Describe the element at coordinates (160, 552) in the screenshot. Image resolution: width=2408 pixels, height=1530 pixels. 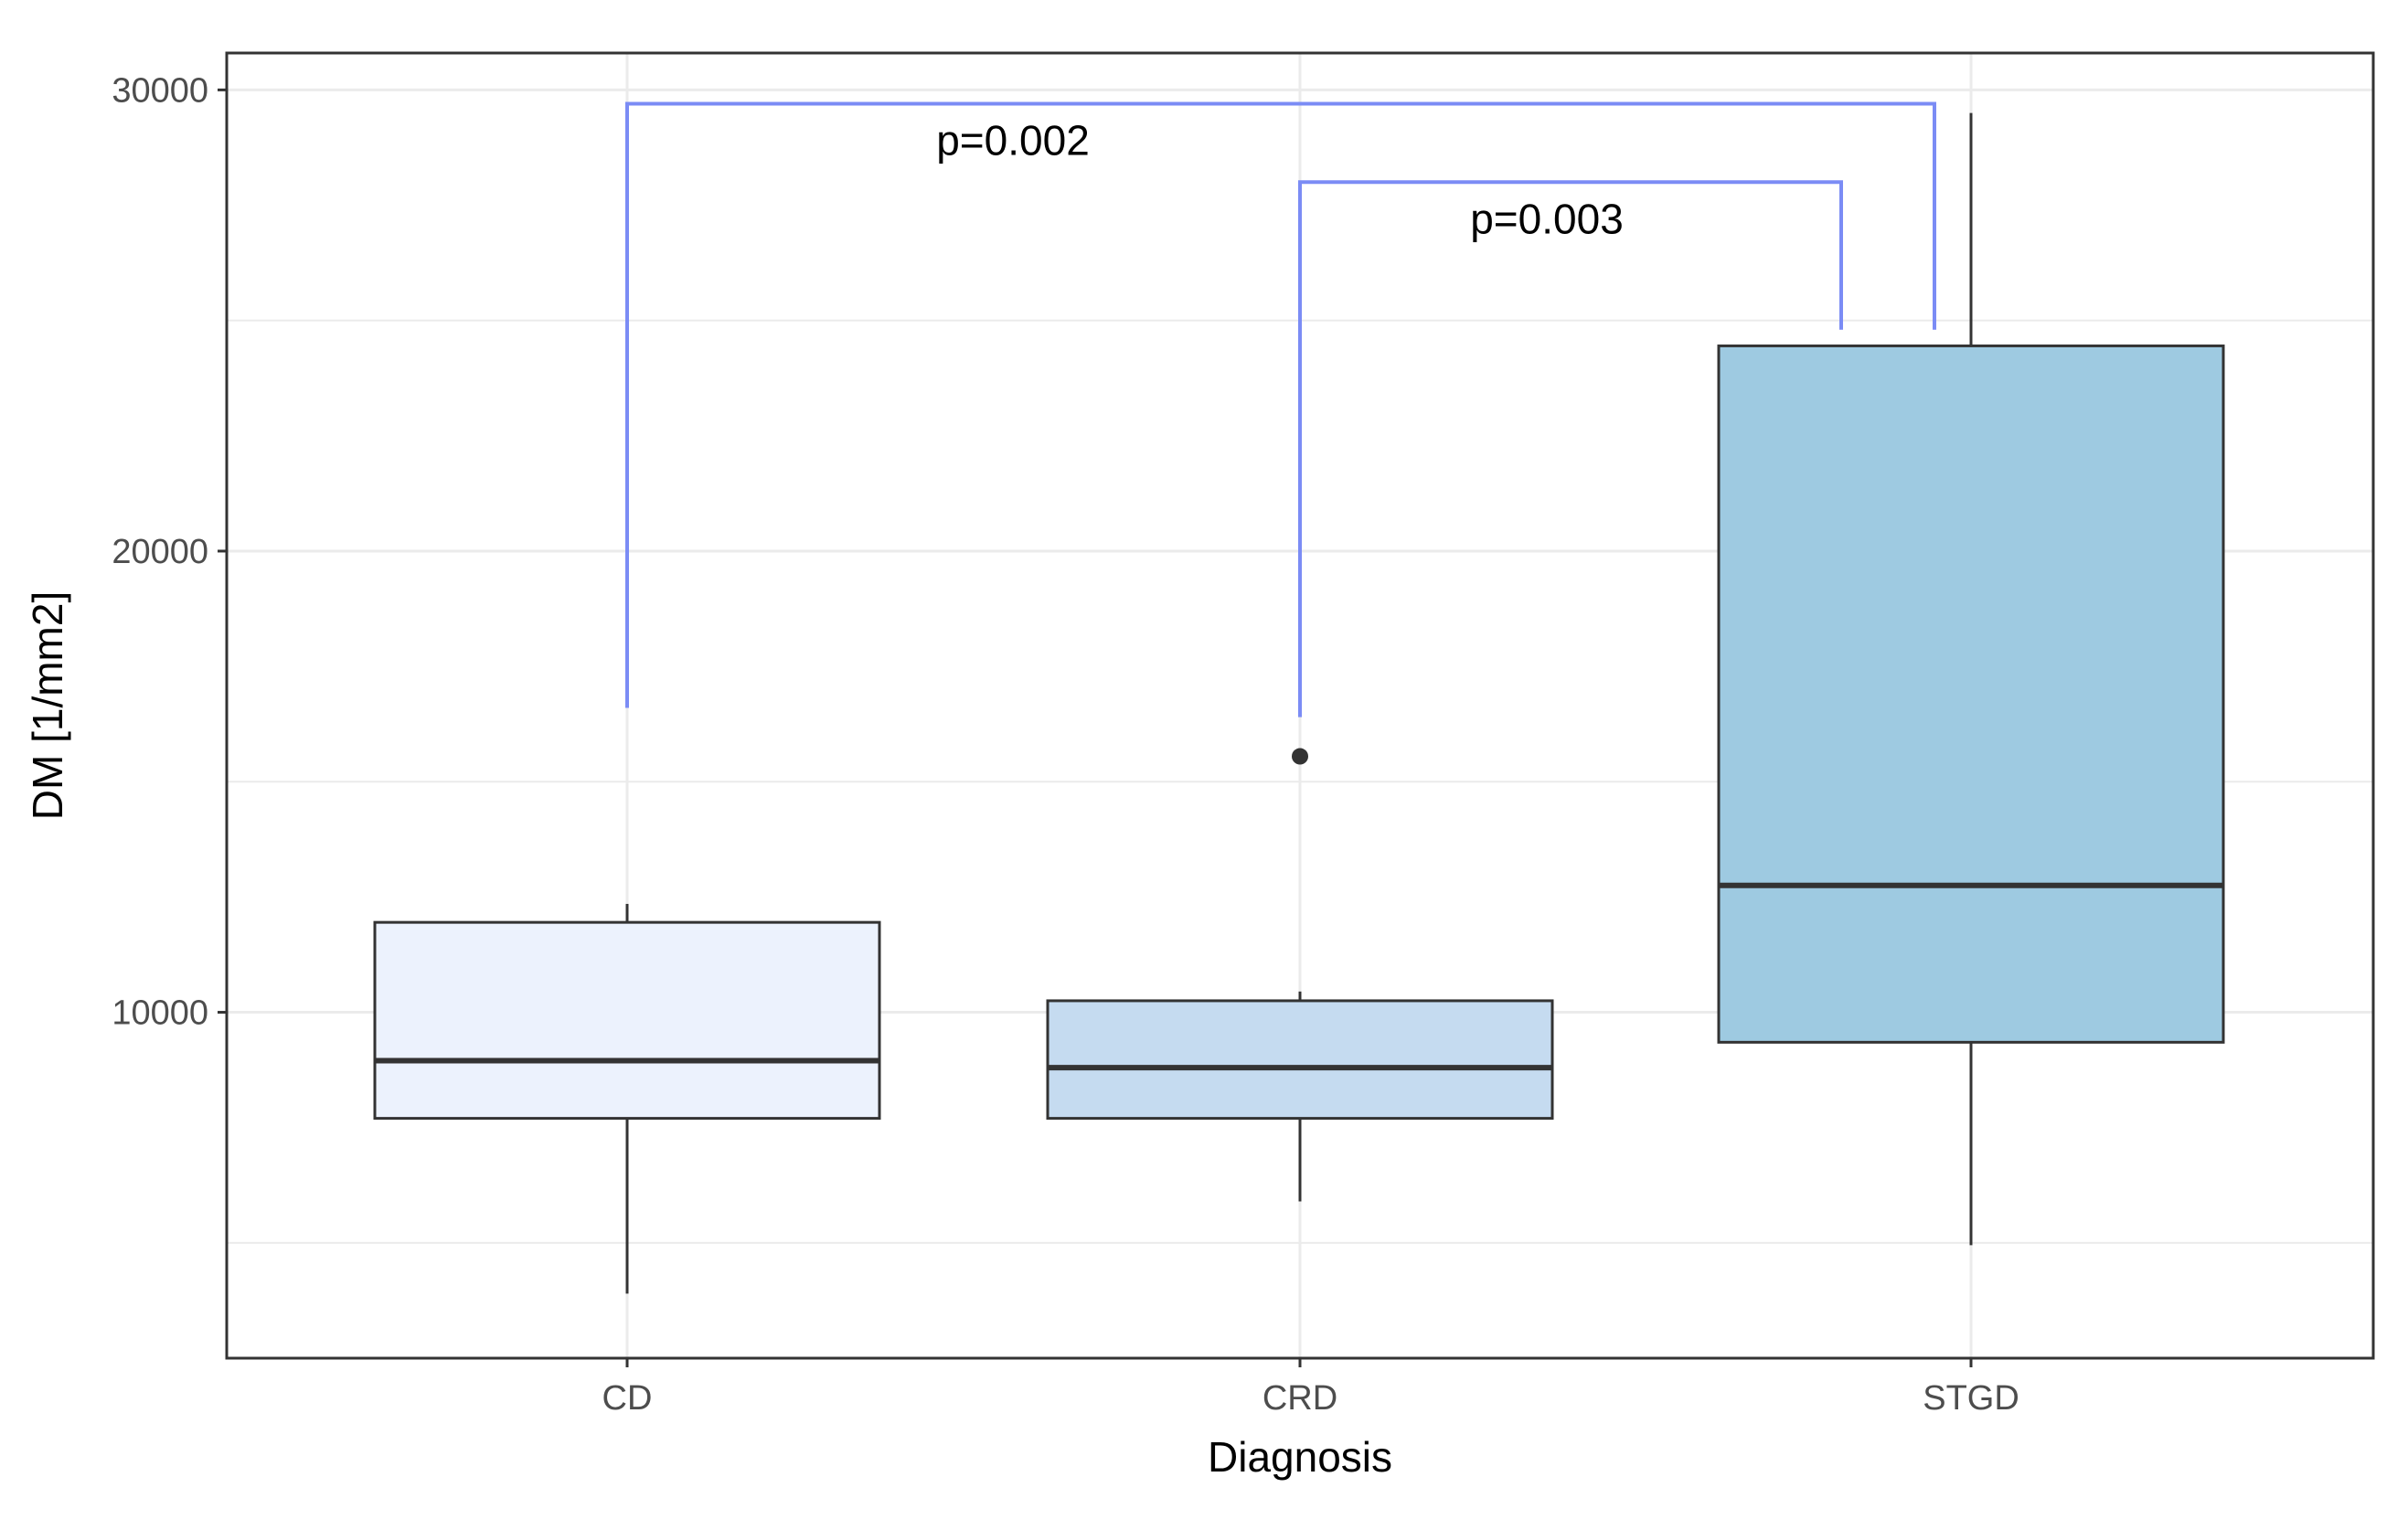
I see `y-tick-label: 20000` at that location.